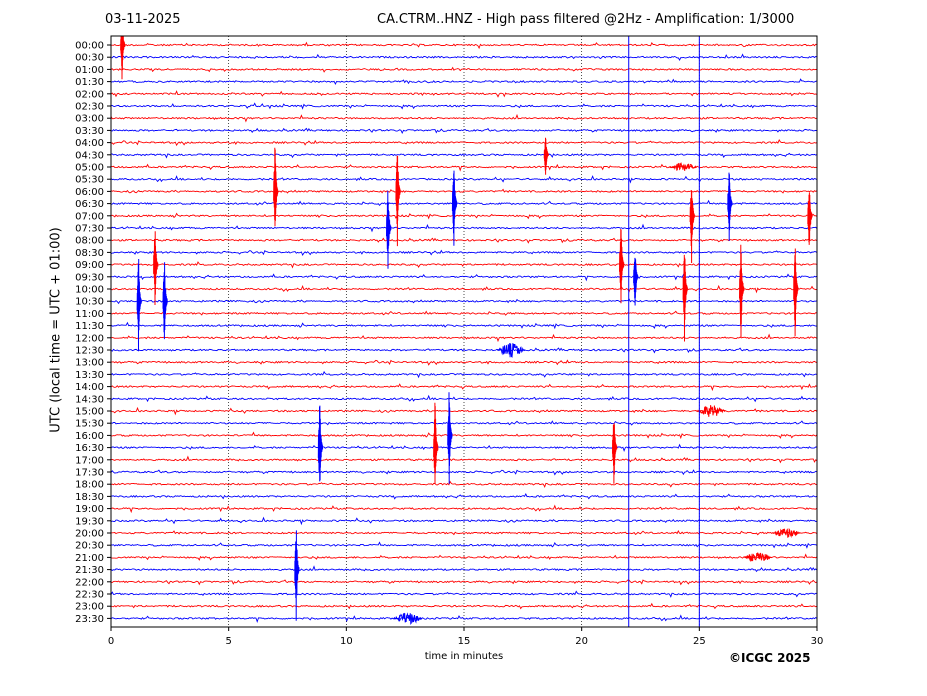 Image resolution: width=927 pixels, height=696 pixels. Describe the element at coordinates (89, 216) in the screenshot. I see `y-tick-label: 07:00` at that location.